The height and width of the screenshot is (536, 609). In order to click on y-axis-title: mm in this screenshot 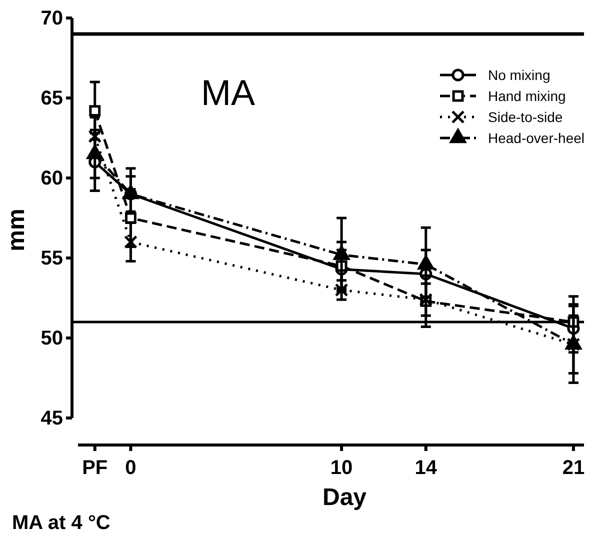, I will do `click(16, 230)`.